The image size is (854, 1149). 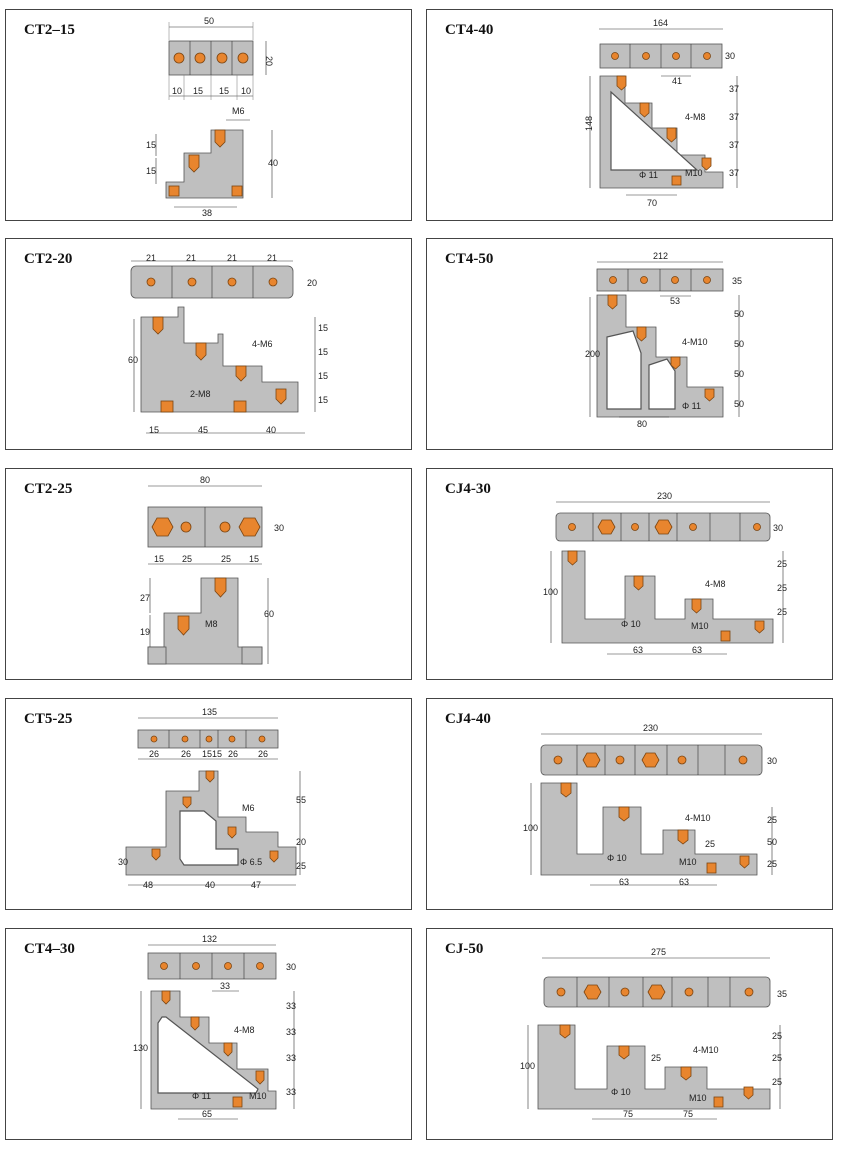 I want to click on panel-title: CT2-25, so click(x=48, y=489).